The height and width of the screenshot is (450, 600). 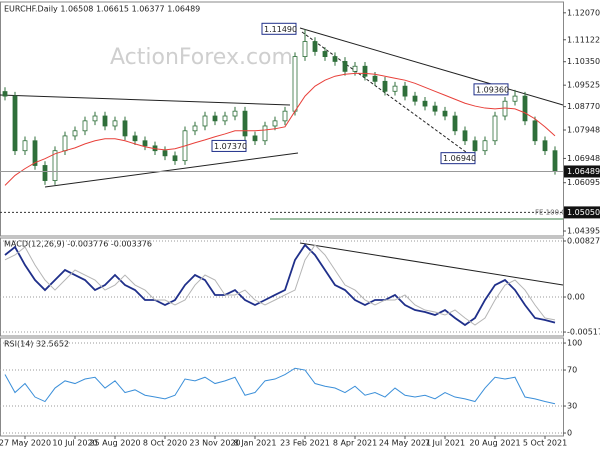 What do you see at coordinates (78, 244) in the screenshot?
I see `macd-title: MACD(12,26,9) -0.003776 -0.003376` at bounding box center [78, 244].